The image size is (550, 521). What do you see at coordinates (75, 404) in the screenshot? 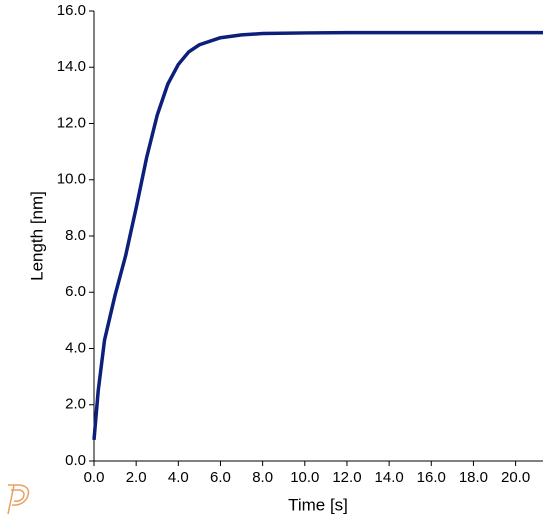
I see `y-tick-label: 2.0` at bounding box center [75, 404].